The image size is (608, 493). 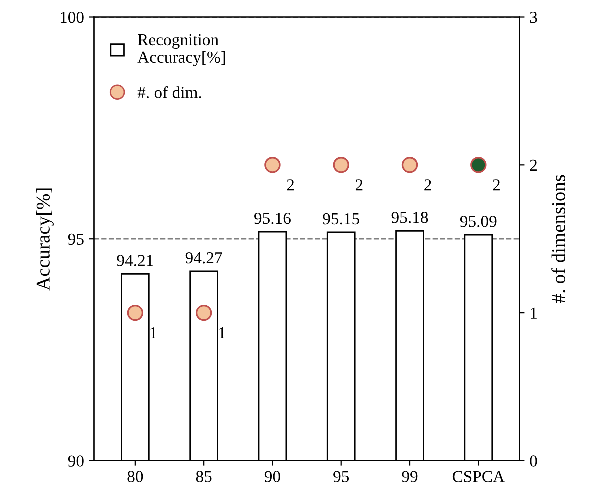 What do you see at coordinates (170, 92) in the screenshot?
I see `legend-label: #. of dim.` at bounding box center [170, 92].